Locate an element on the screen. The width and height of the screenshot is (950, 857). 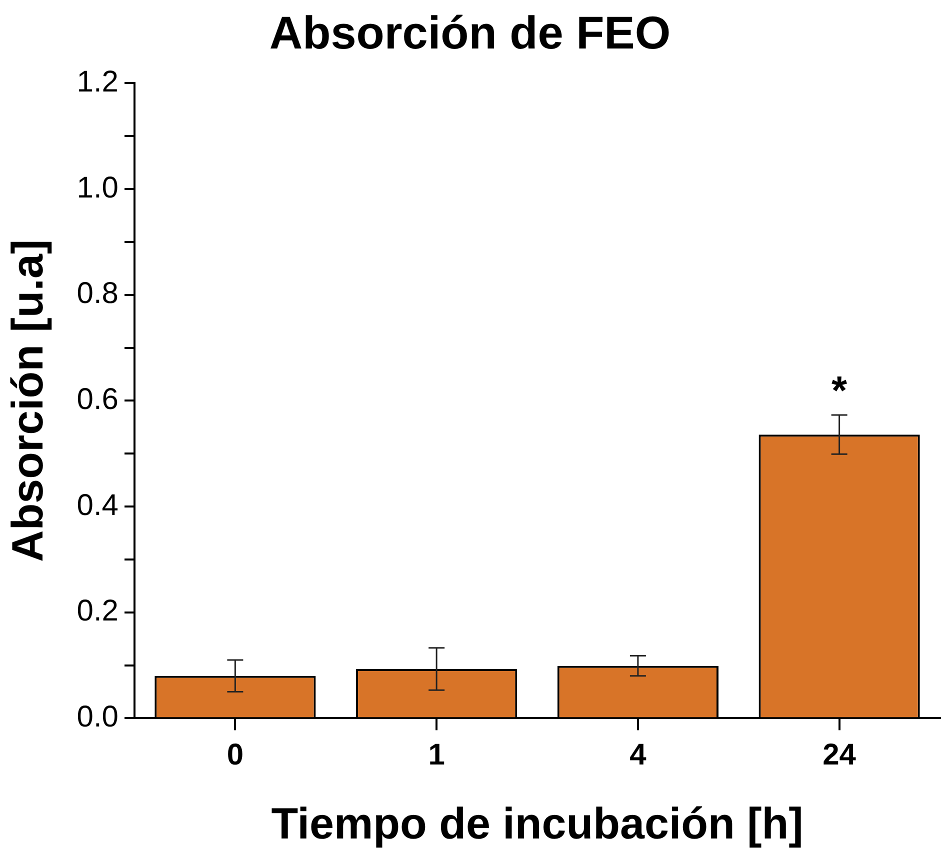
y-tick-label: 0.2 is located at coordinates (97, 611).